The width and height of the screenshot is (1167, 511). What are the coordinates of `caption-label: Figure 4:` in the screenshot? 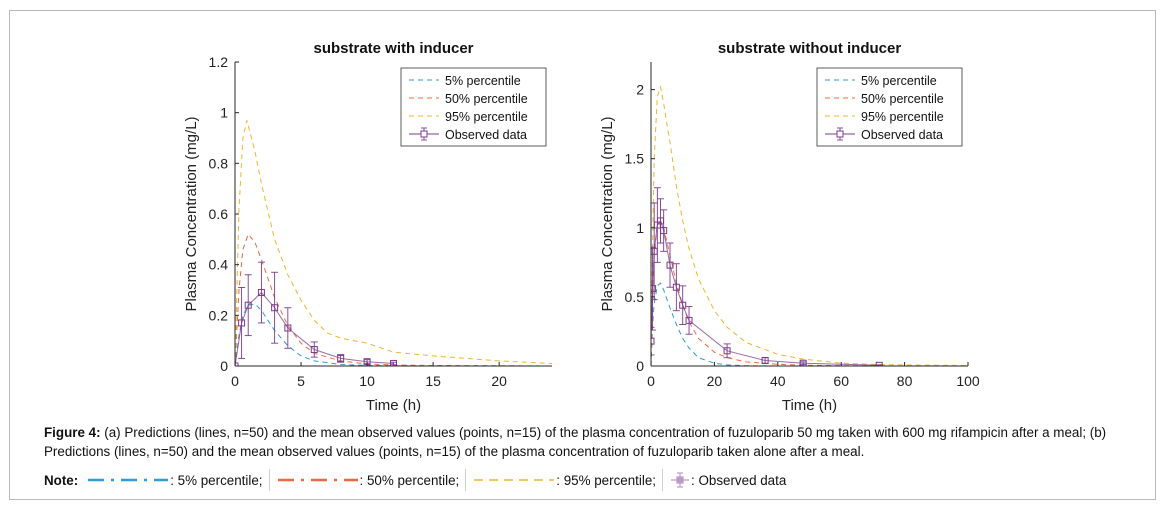 It's located at (72, 432).